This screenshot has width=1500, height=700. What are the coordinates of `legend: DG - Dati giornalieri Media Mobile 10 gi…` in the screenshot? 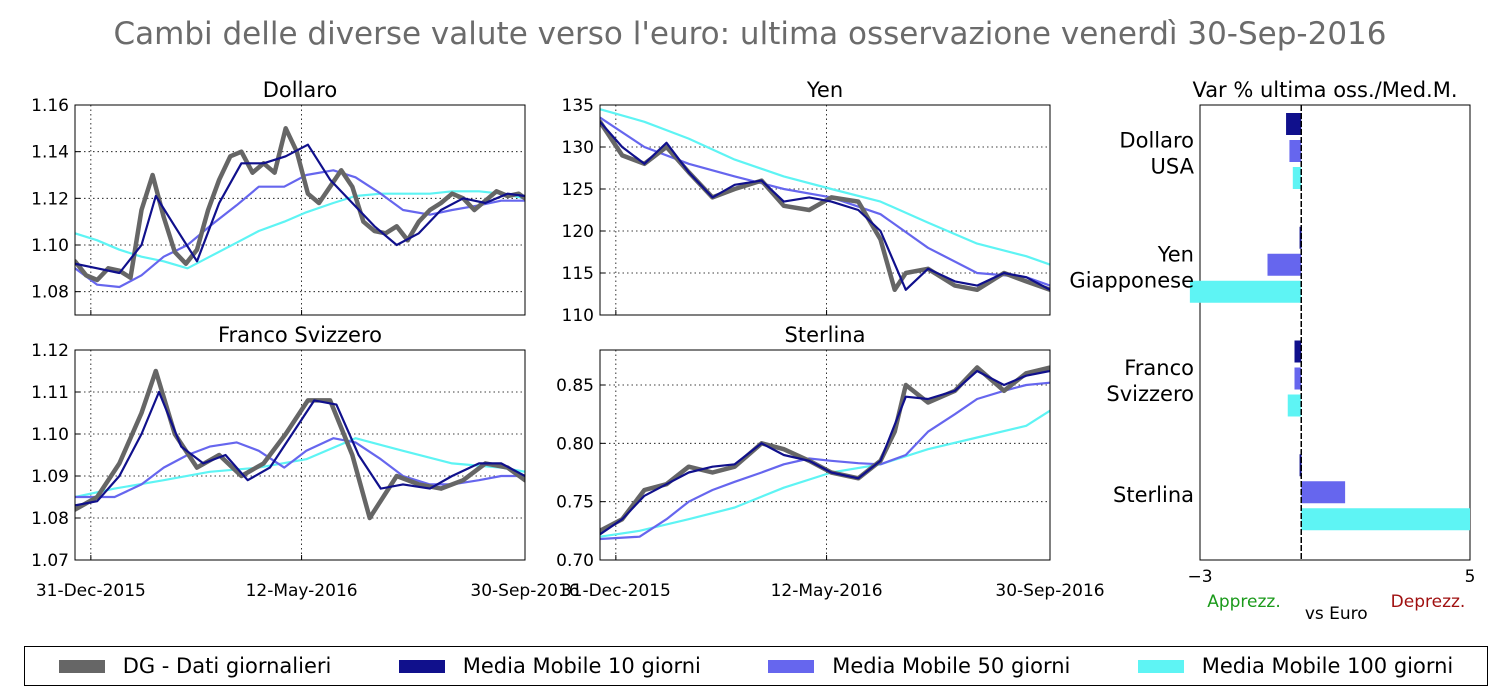 It's located at (756, 666).